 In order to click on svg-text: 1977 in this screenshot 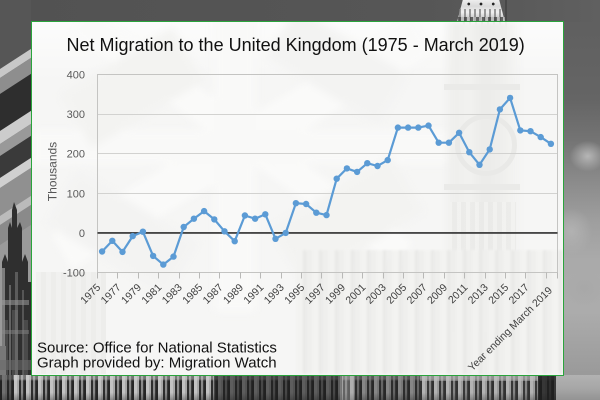, I will do `click(111, 294)`.